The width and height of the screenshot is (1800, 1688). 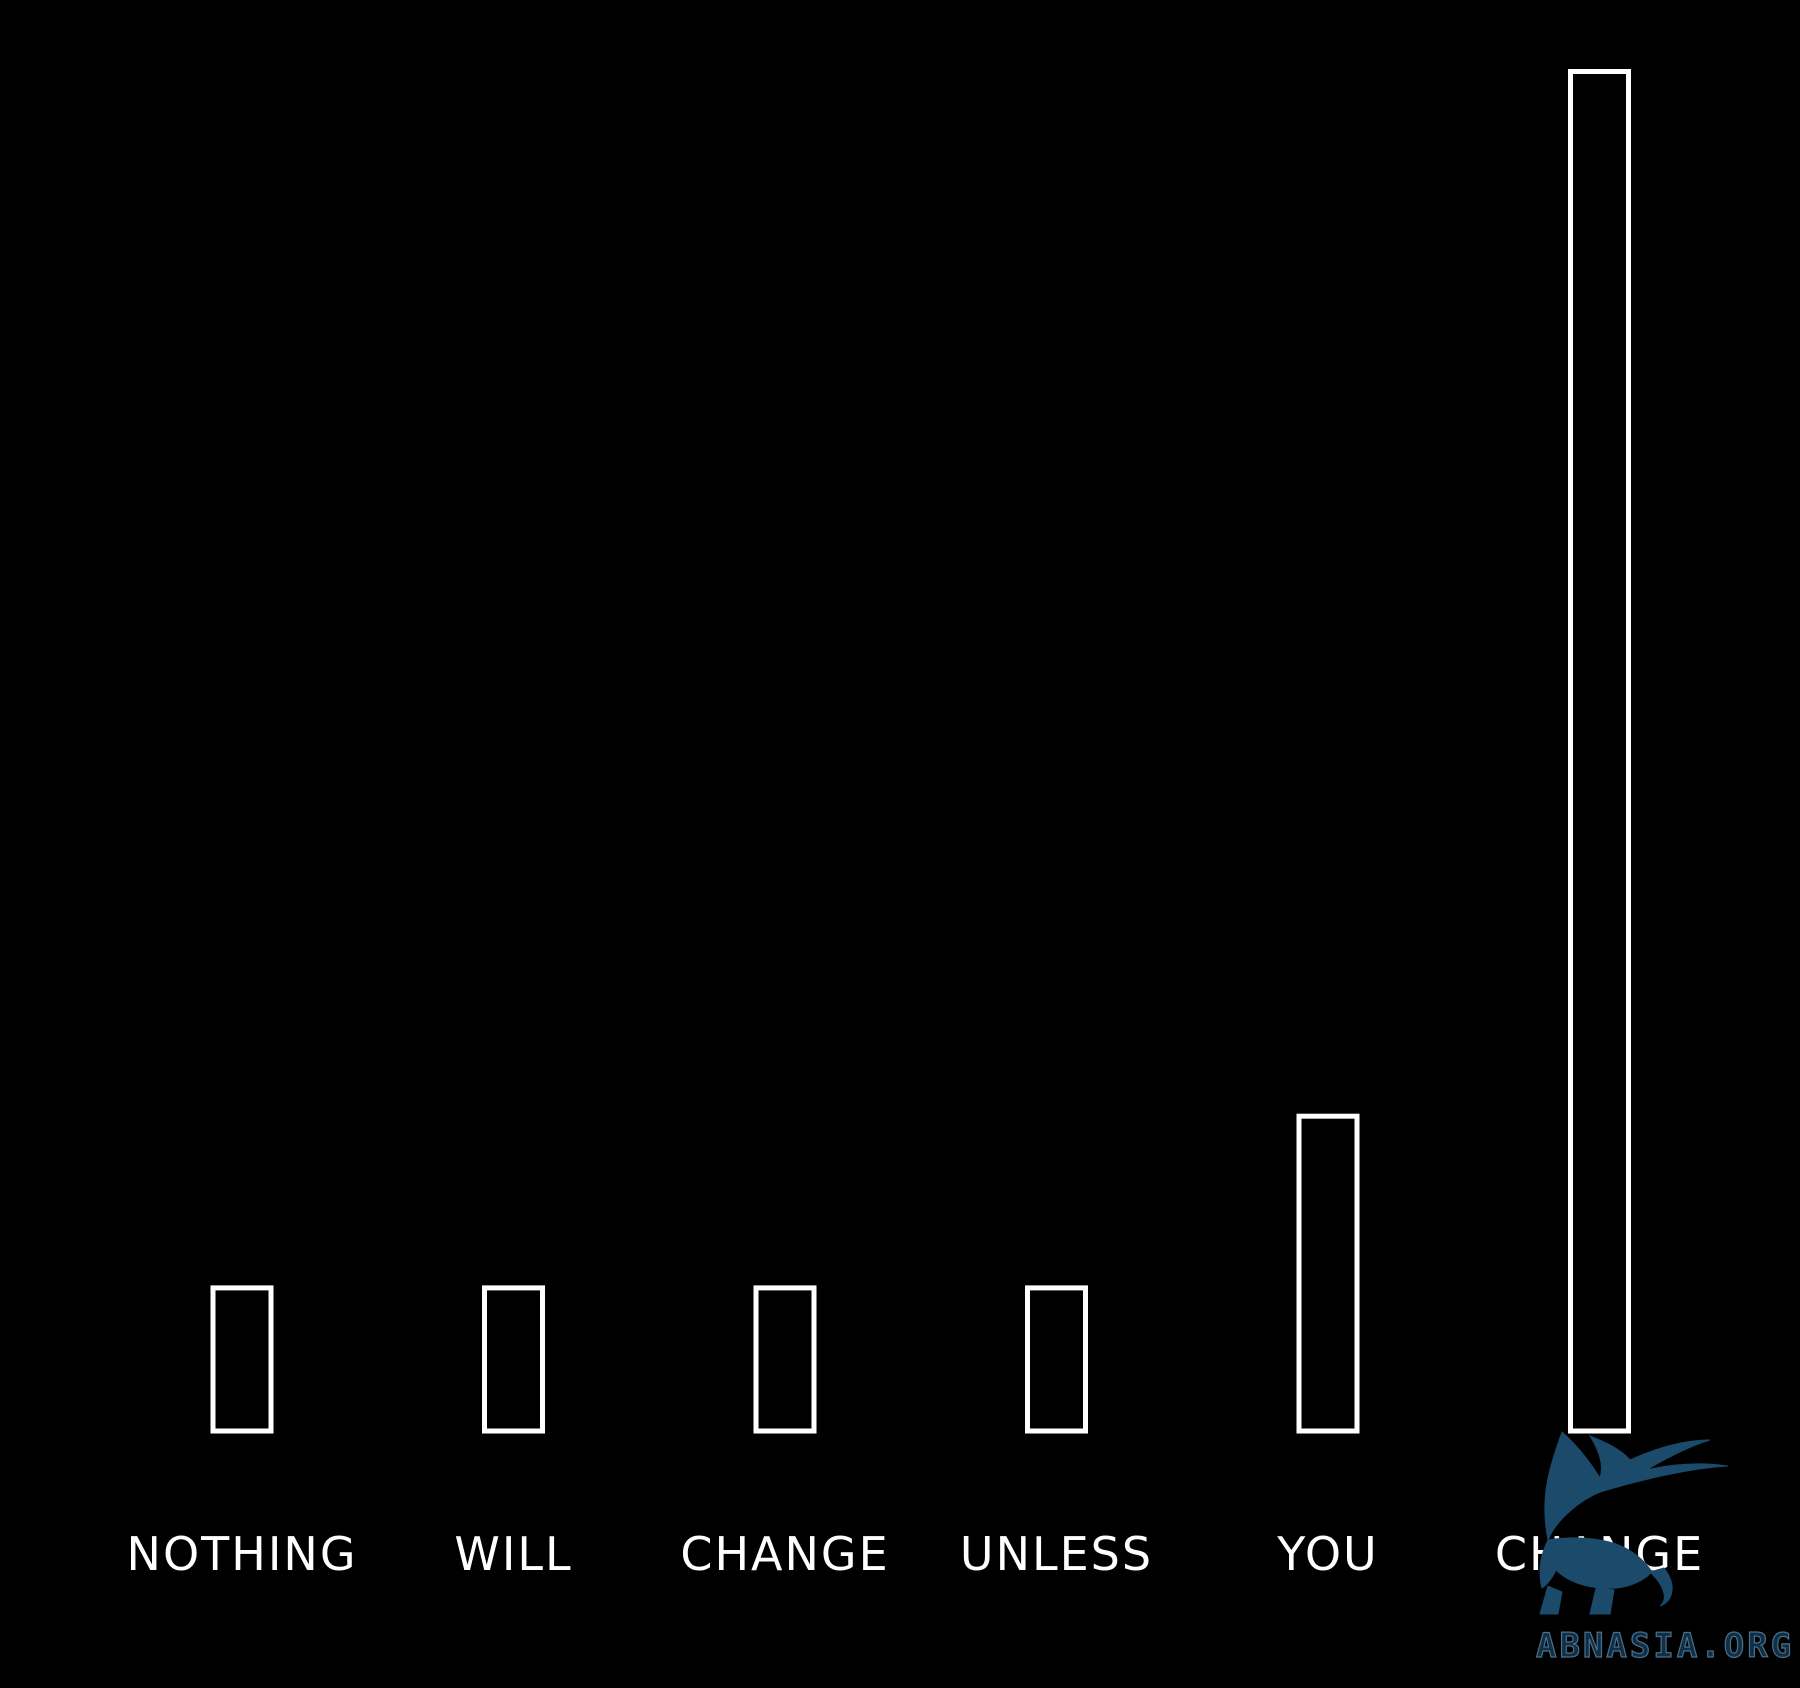 What do you see at coordinates (242, 1554) in the screenshot?
I see `category-label-1: NOTHING` at bounding box center [242, 1554].